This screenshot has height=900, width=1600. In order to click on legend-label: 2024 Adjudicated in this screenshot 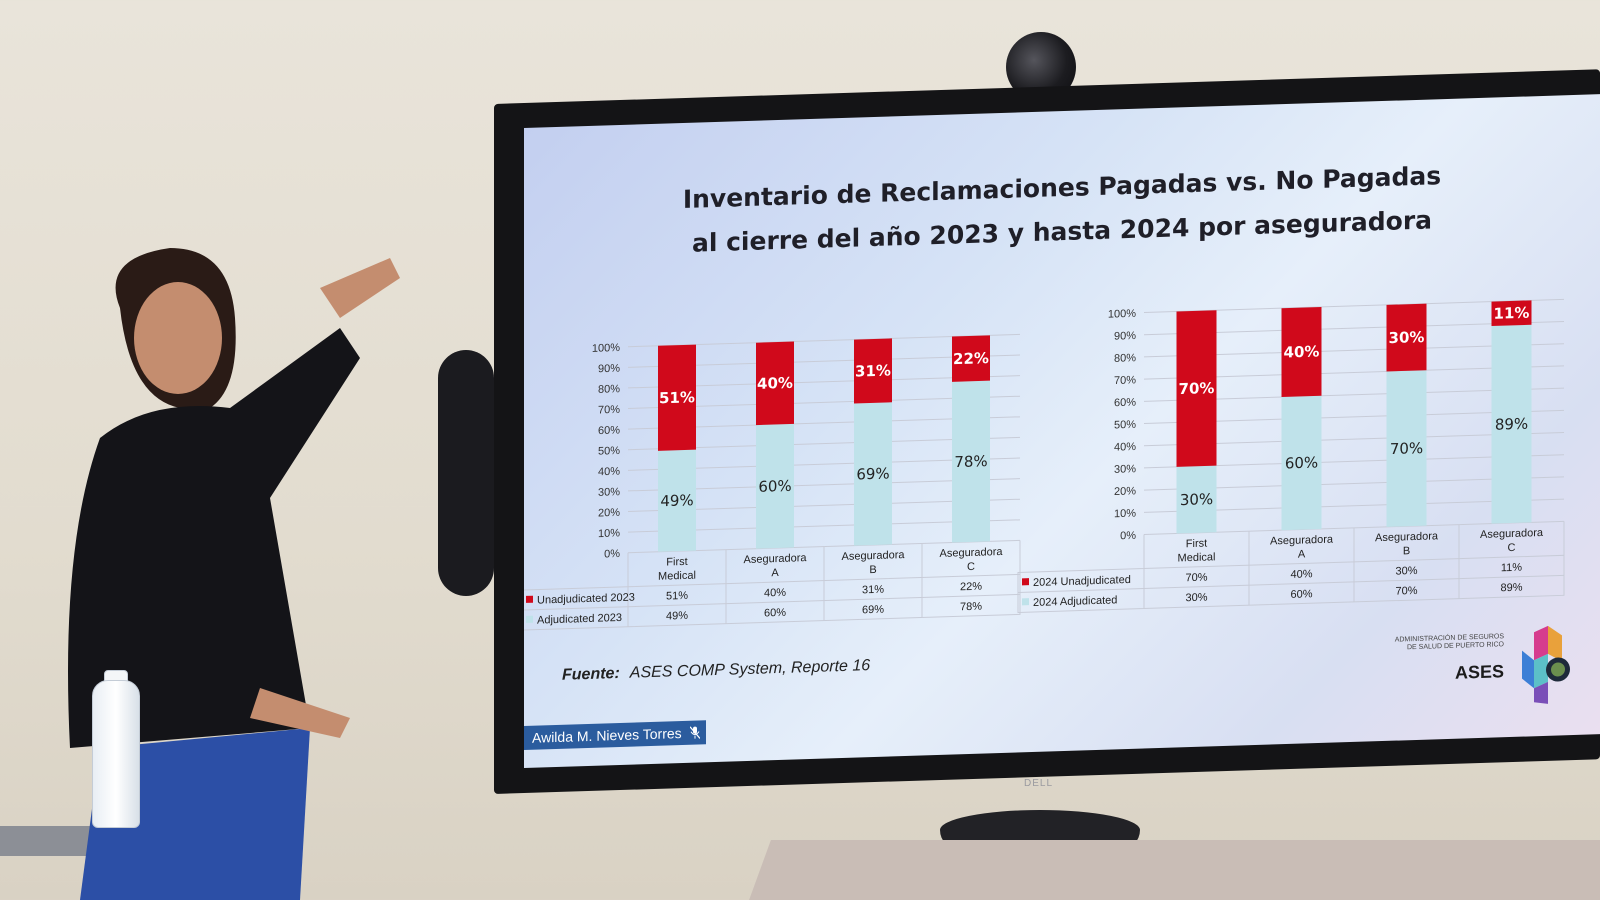, I will do `click(1075, 601)`.